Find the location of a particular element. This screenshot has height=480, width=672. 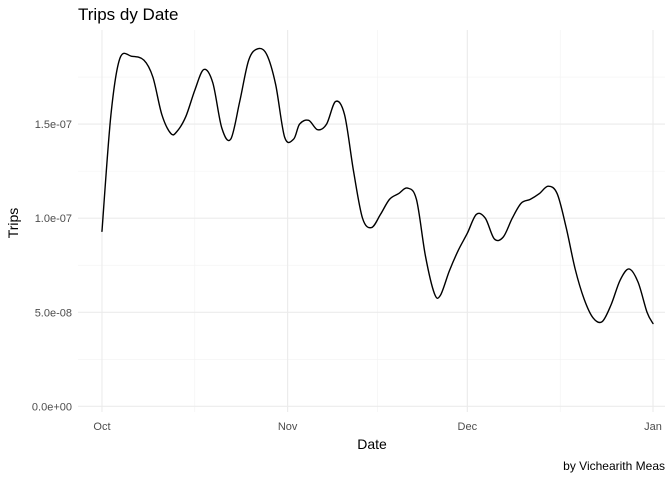

y-tick-label: 0.0e+00 is located at coordinates (52, 407).